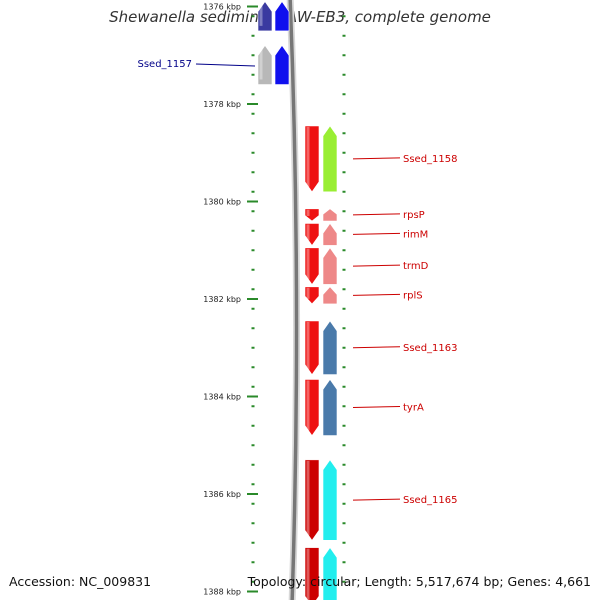  I want to click on gene-label: tyrA, so click(413, 407).